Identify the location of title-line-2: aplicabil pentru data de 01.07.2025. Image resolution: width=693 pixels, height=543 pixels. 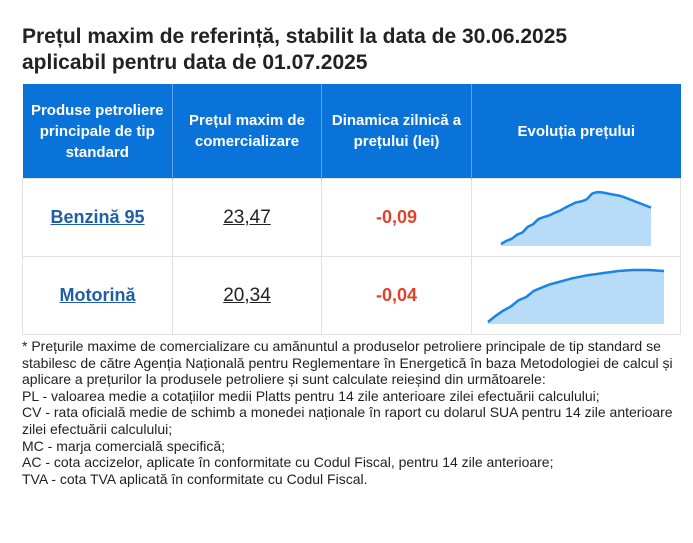
(195, 62).